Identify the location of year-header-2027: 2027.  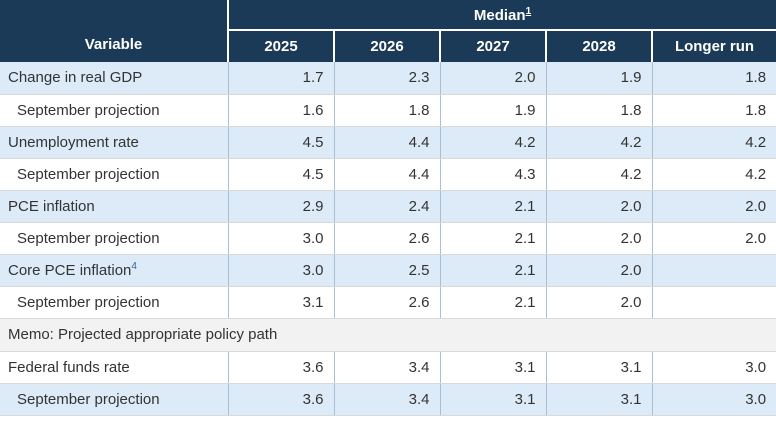
(492, 46).